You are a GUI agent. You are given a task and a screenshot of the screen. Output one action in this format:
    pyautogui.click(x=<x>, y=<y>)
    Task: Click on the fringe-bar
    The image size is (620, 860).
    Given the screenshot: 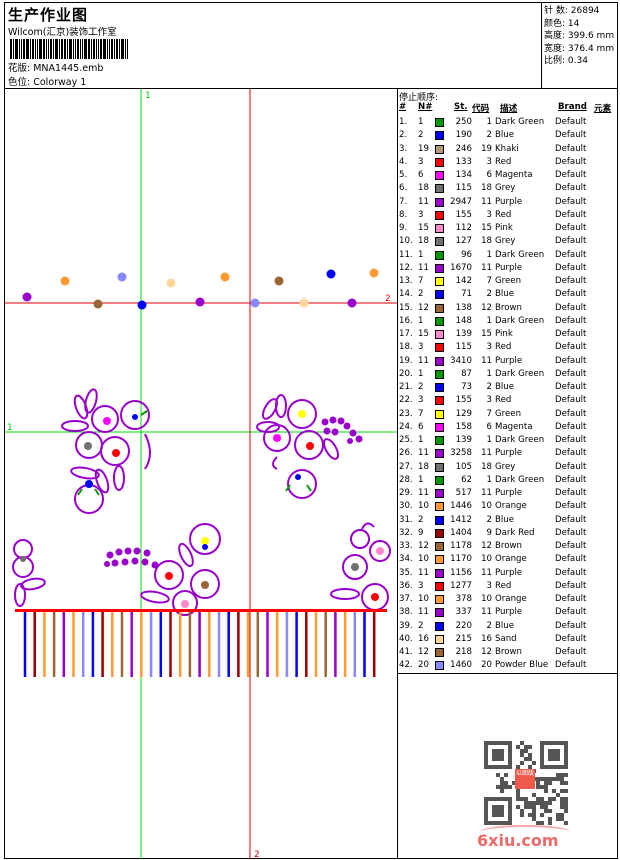 What is the action you would take?
    pyautogui.click(x=201, y=610)
    